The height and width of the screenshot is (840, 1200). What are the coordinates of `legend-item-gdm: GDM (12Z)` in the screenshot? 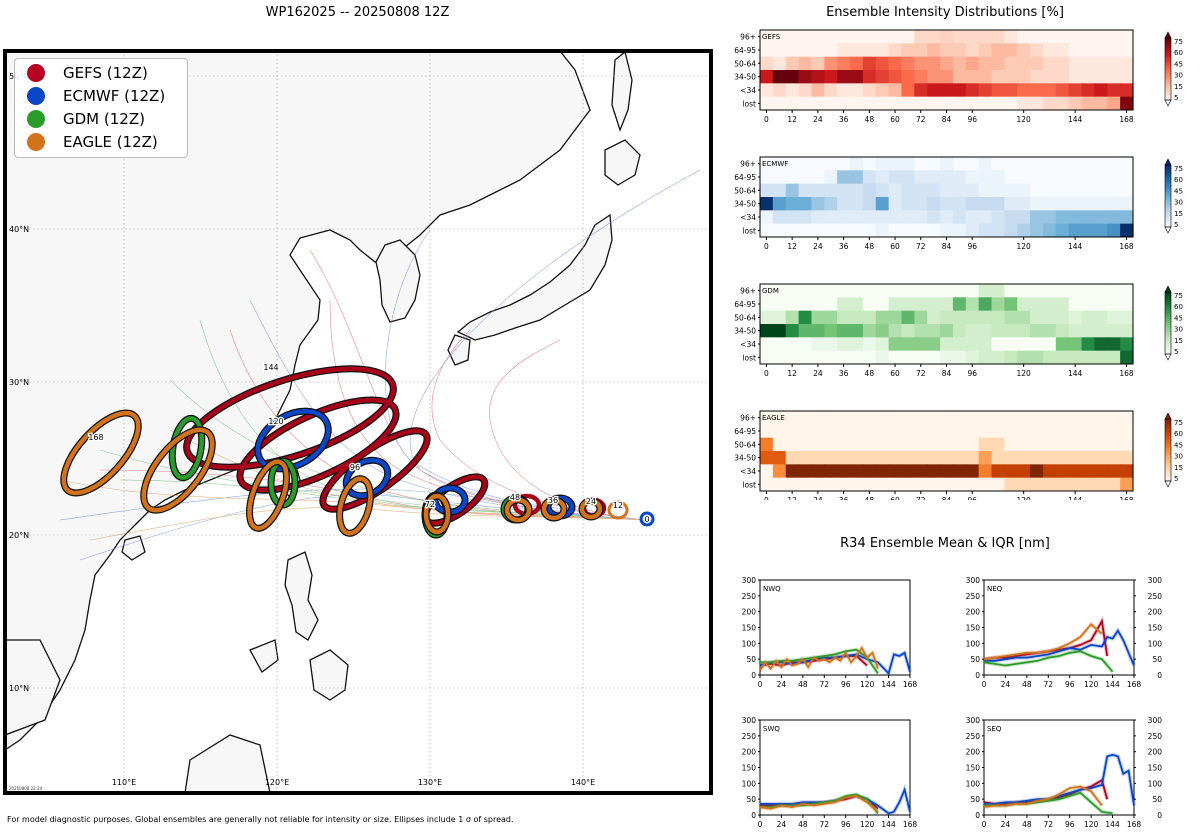 It's located at (86, 119).